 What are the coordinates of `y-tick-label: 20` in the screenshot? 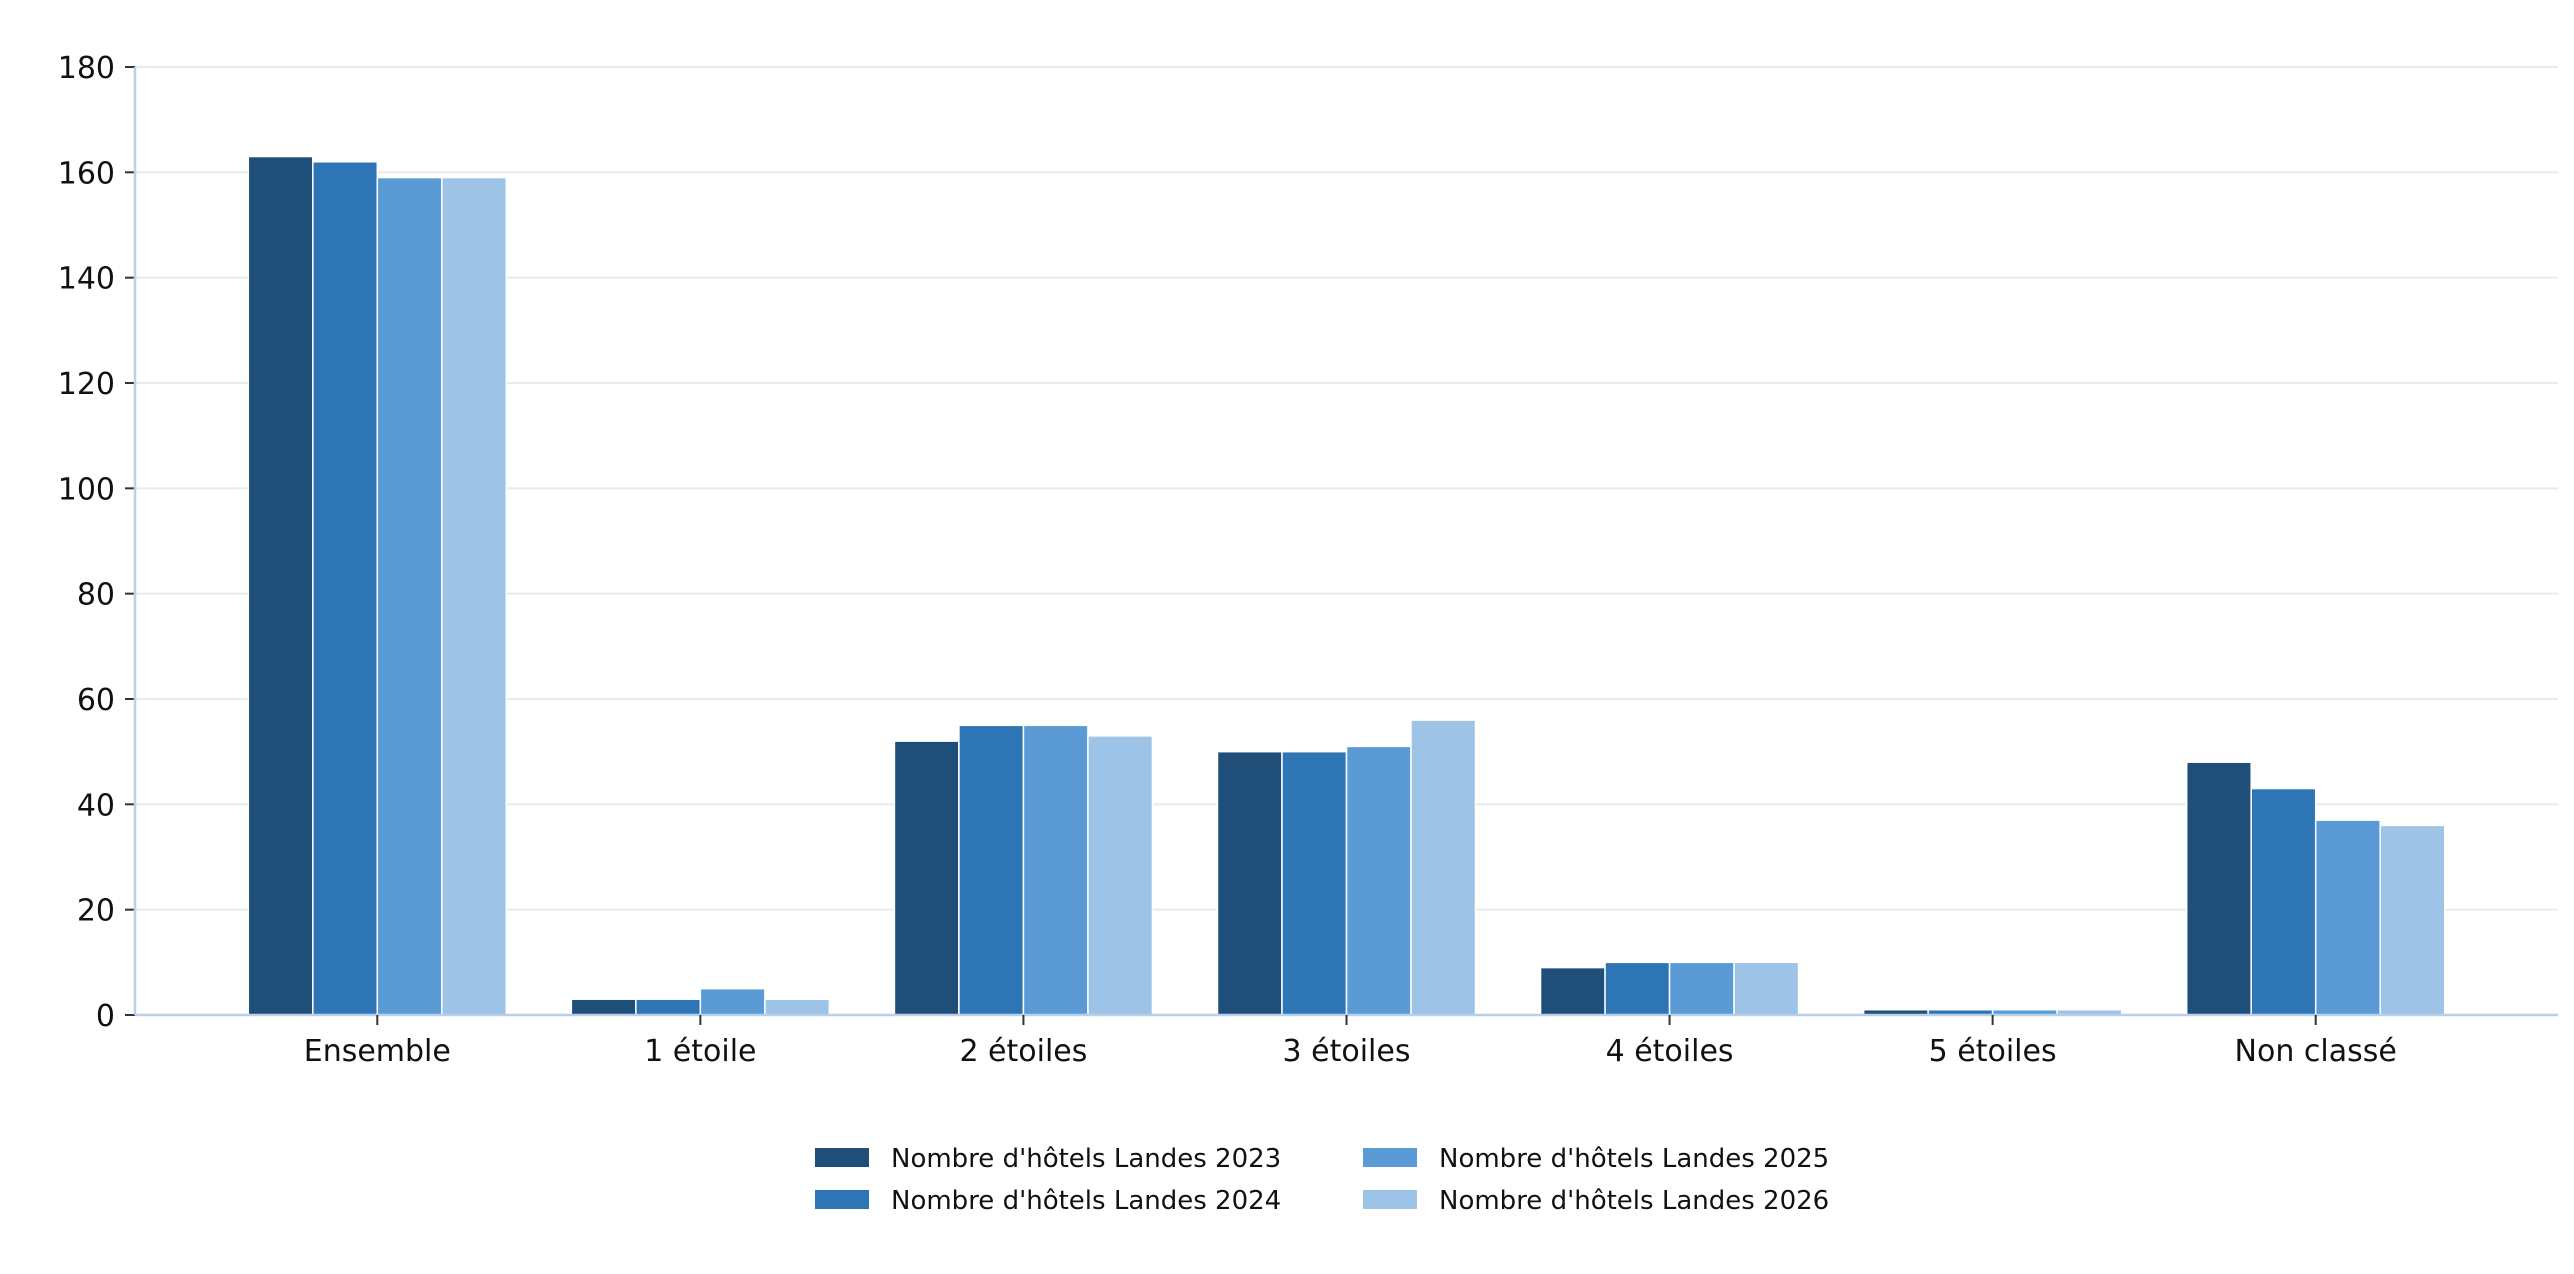 It's located at (96, 911).